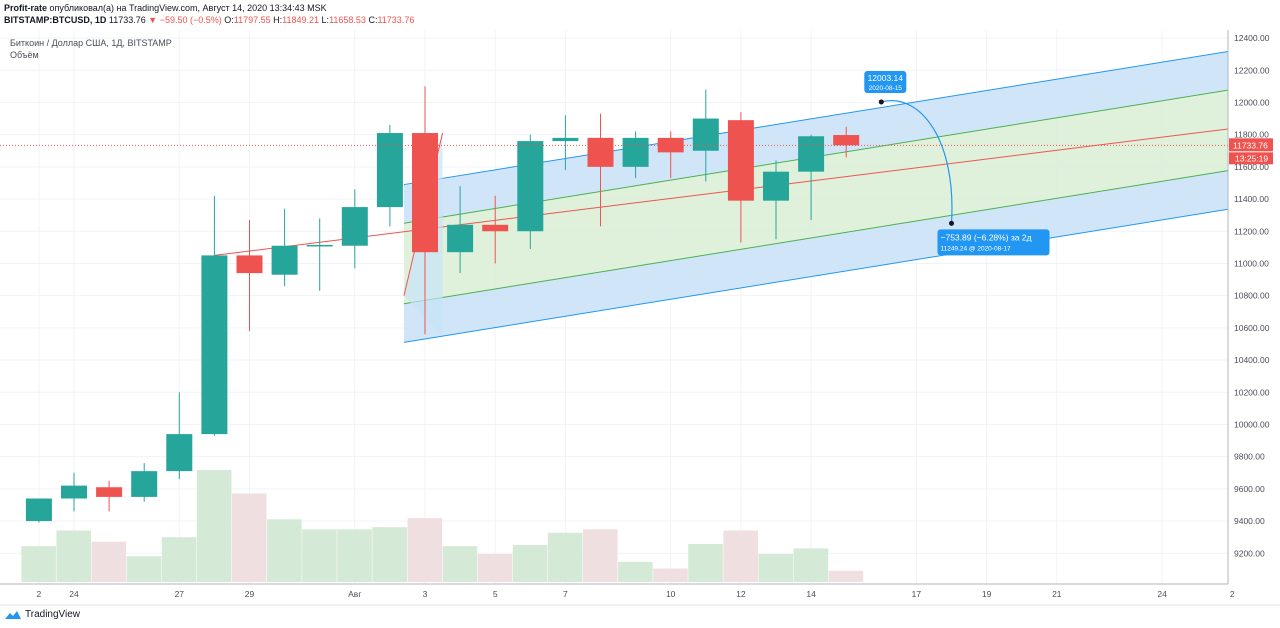  What do you see at coordinates (354, 594) in the screenshot?
I see `time-tick-label: Авг` at bounding box center [354, 594].